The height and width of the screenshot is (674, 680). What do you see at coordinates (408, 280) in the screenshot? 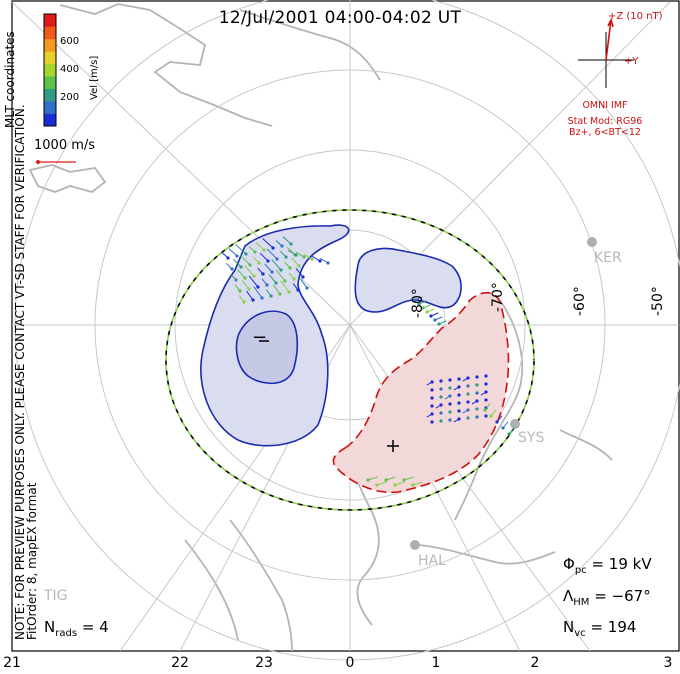
I see `dawn-cell` at bounding box center [408, 280].